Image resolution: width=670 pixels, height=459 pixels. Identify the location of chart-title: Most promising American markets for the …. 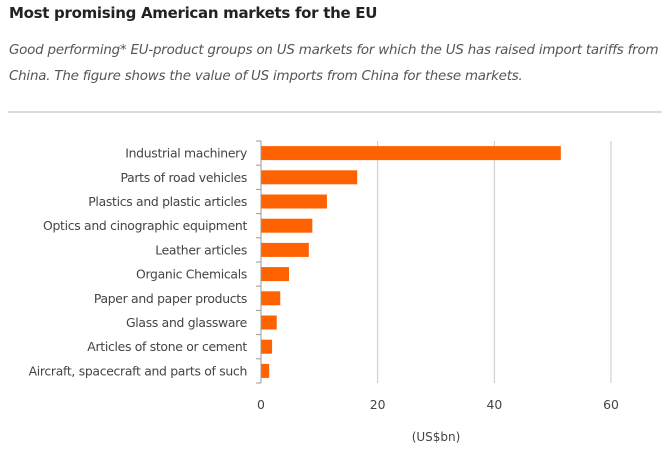
(193, 13).